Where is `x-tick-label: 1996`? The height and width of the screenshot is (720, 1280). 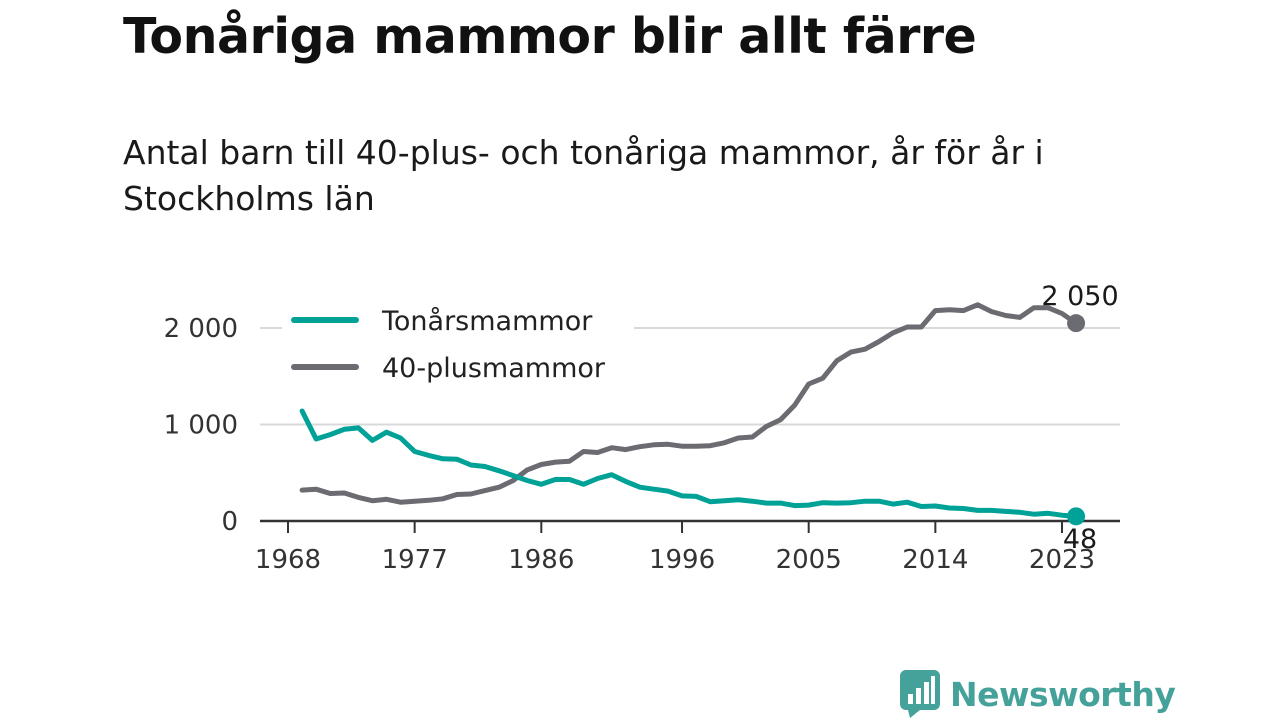 x-tick-label: 1996 is located at coordinates (682, 560).